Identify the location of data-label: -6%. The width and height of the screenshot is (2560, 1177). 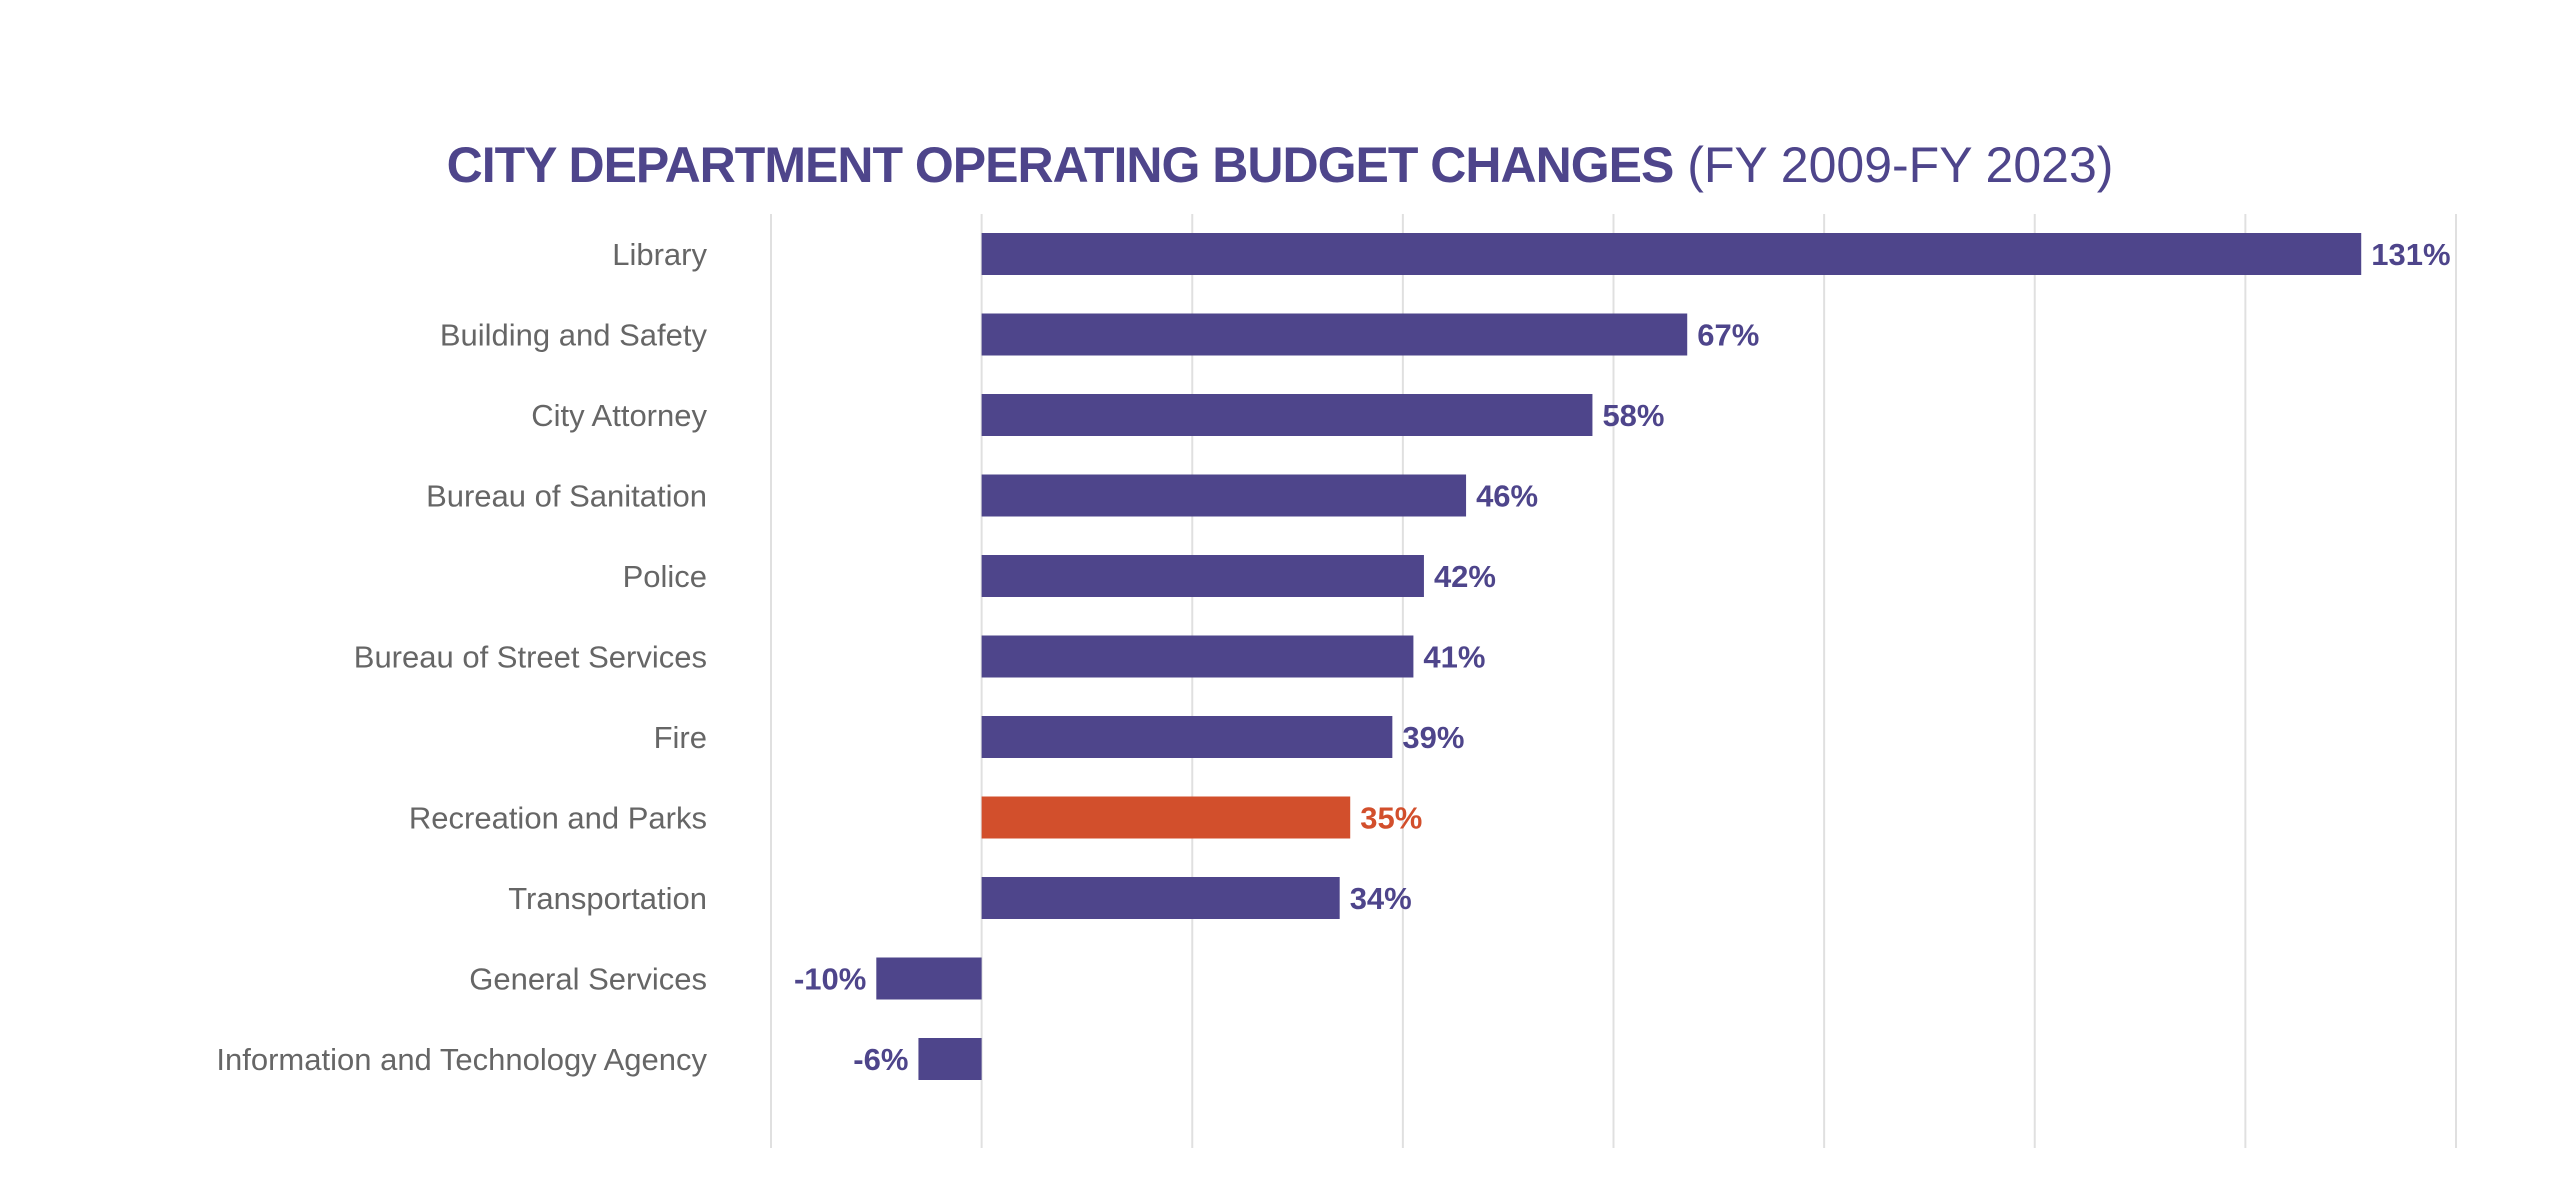
(880, 1059).